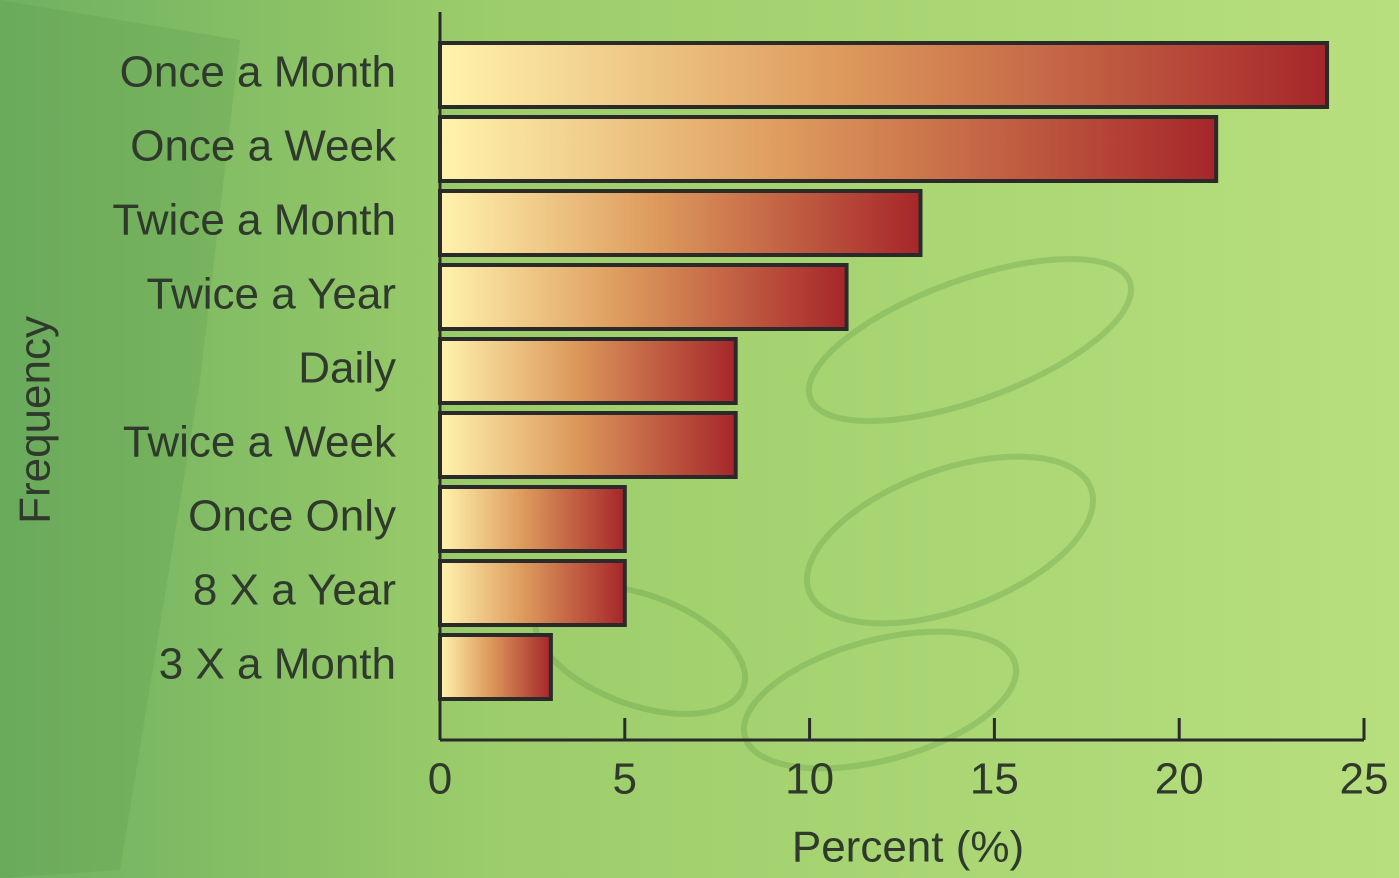 The height and width of the screenshot is (878, 1399). I want to click on x-tick-label: 25, so click(1364, 779).